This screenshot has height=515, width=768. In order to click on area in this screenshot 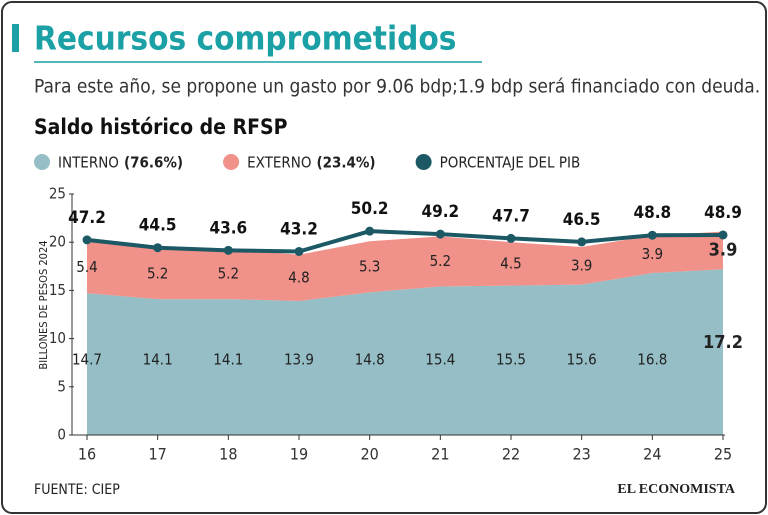, I will do `click(405, 266)`.